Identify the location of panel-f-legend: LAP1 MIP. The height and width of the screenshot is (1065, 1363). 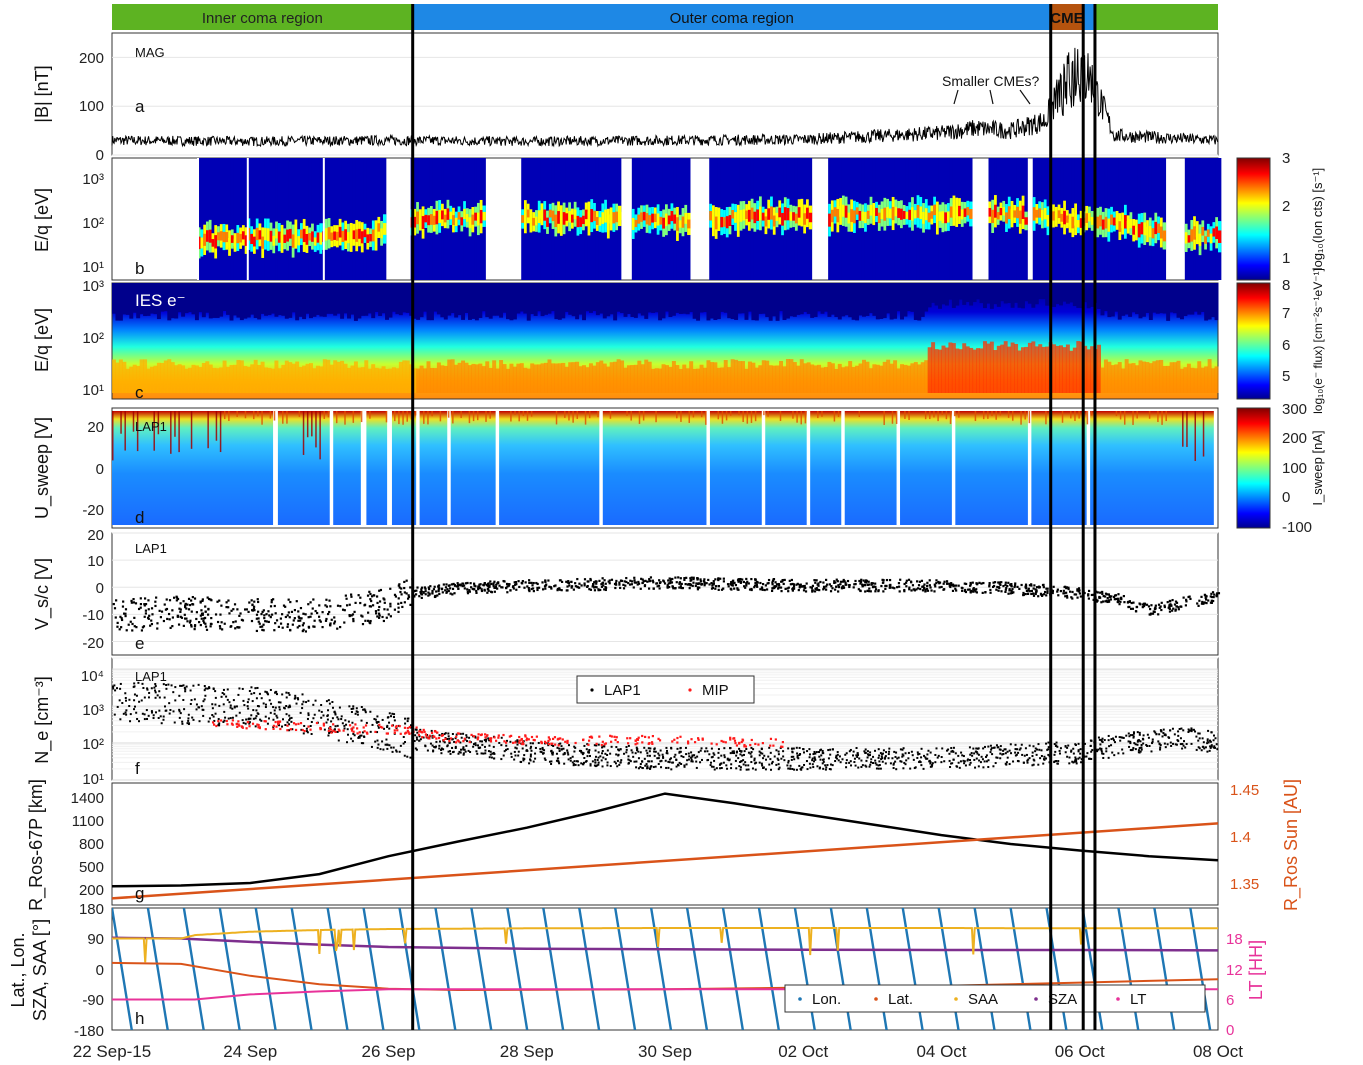
(665, 689).